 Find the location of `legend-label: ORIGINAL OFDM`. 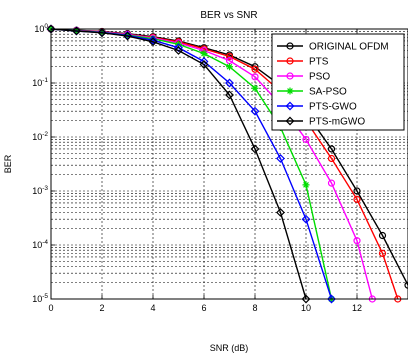

legend-label: ORIGINAL OFDM is located at coordinates (349, 47).